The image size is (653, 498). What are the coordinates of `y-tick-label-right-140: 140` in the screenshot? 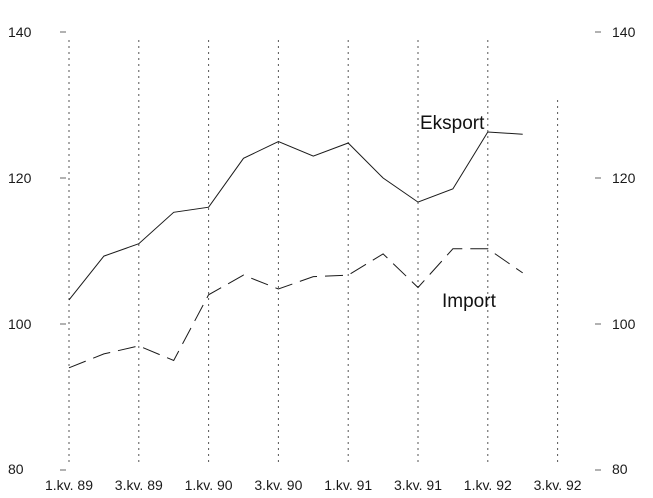 It's located at (624, 32).